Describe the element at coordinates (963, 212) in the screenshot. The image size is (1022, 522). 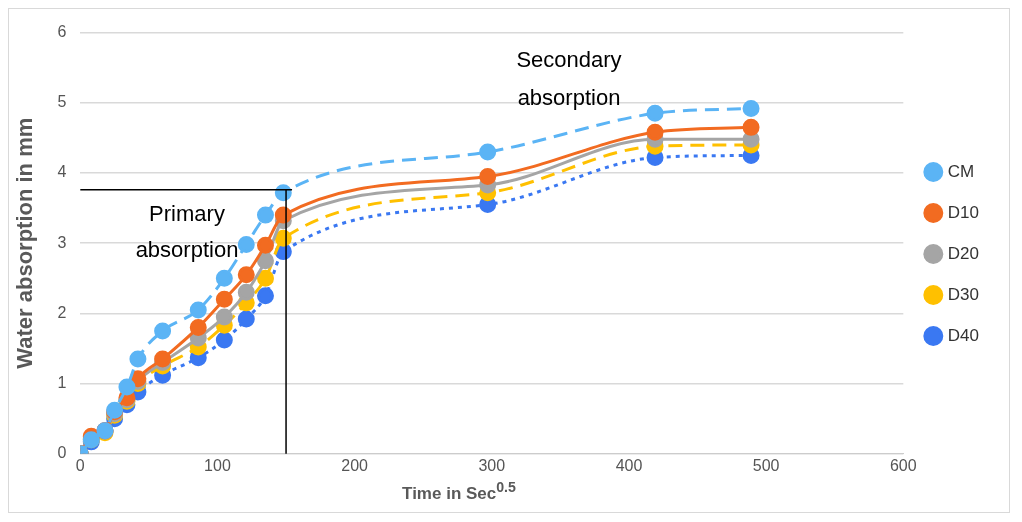
I see `legend-label: D10` at that location.